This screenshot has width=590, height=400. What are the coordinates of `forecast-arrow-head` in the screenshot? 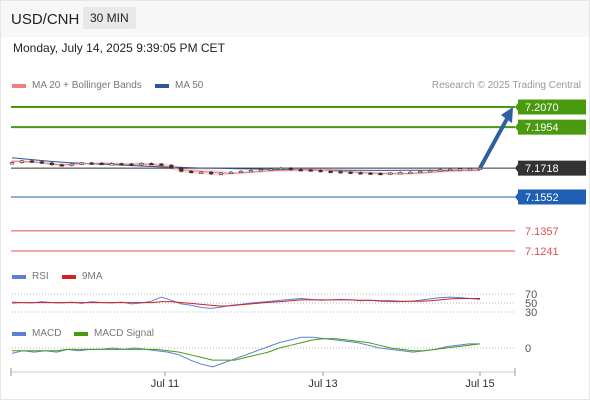 It's located at (507, 115).